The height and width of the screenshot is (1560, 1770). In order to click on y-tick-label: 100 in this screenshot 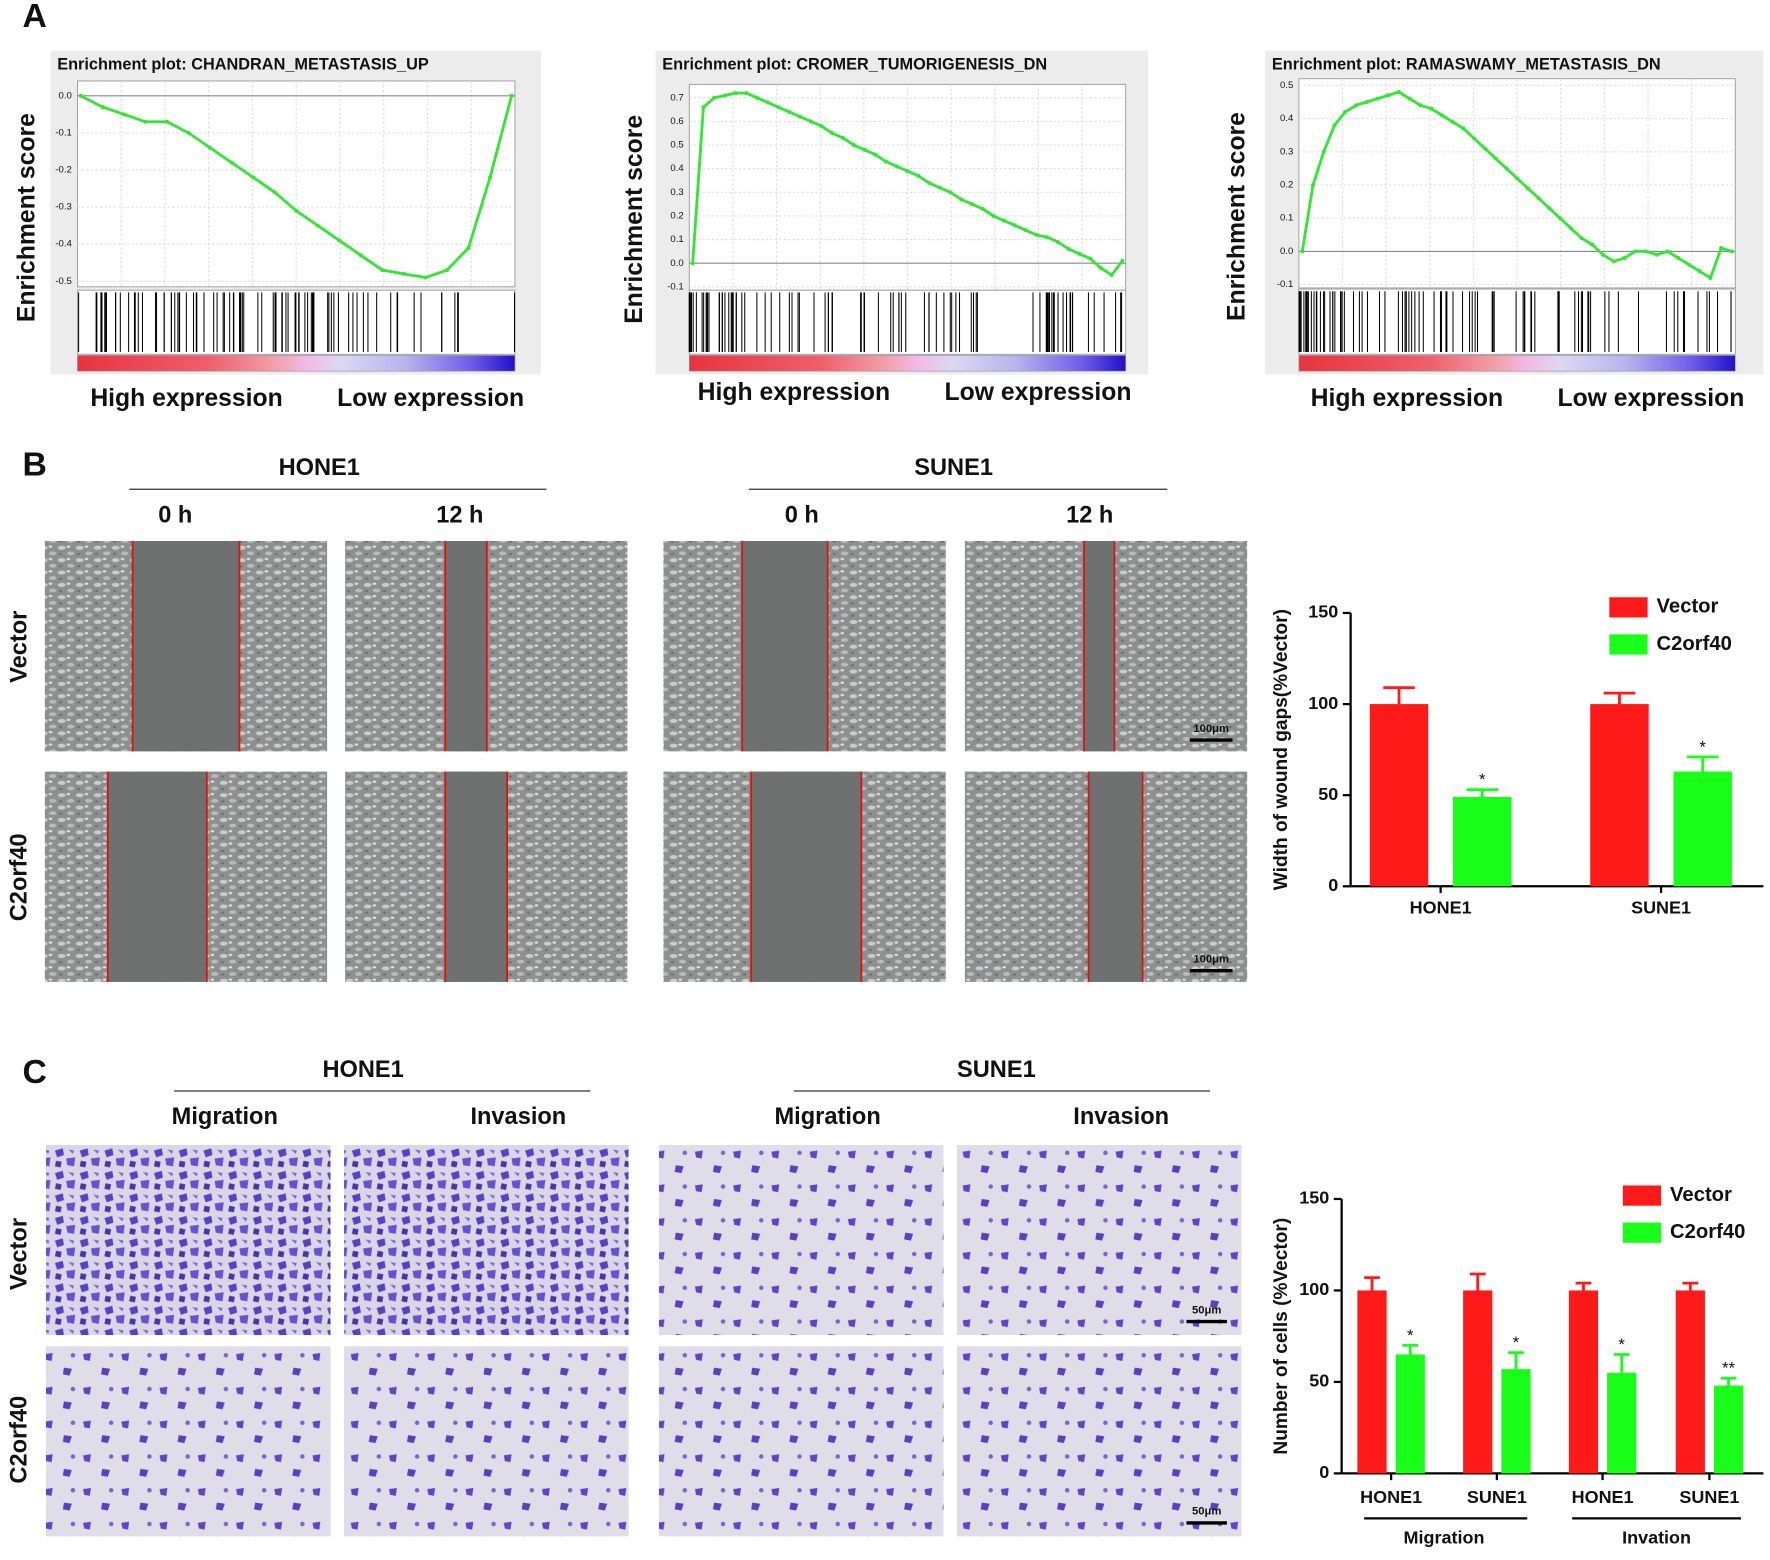, I will do `click(1323, 703)`.